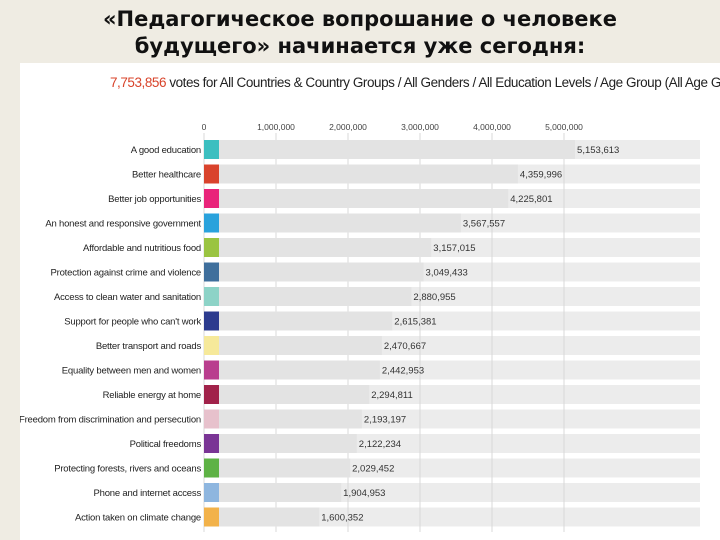  I want to click on bar-track, so click(452, 517).